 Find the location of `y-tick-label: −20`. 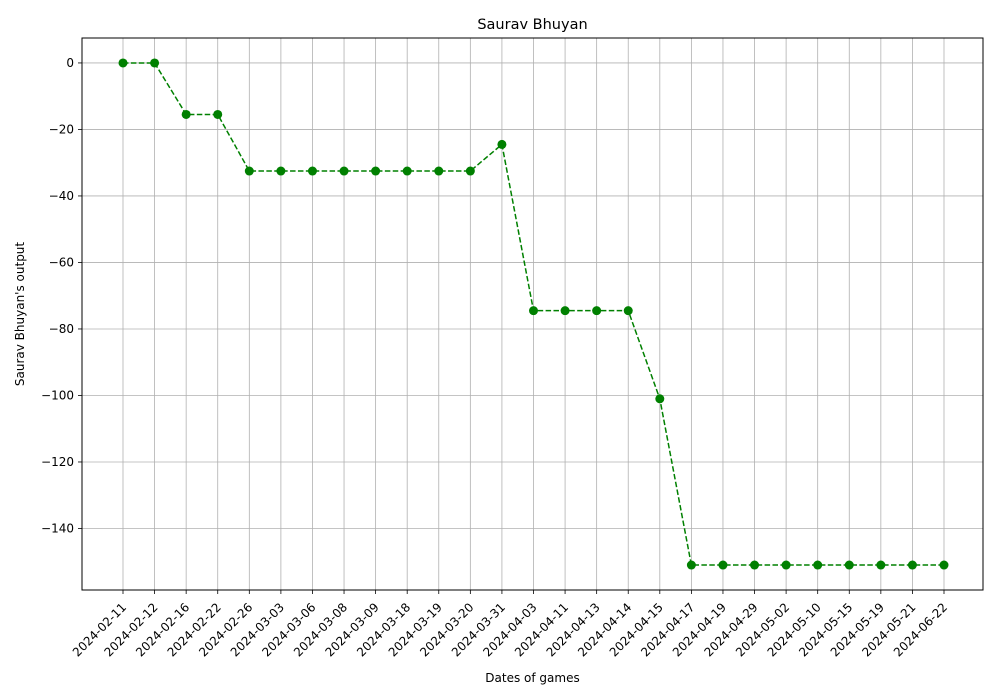

y-tick-label: −20 is located at coordinates (61, 129).